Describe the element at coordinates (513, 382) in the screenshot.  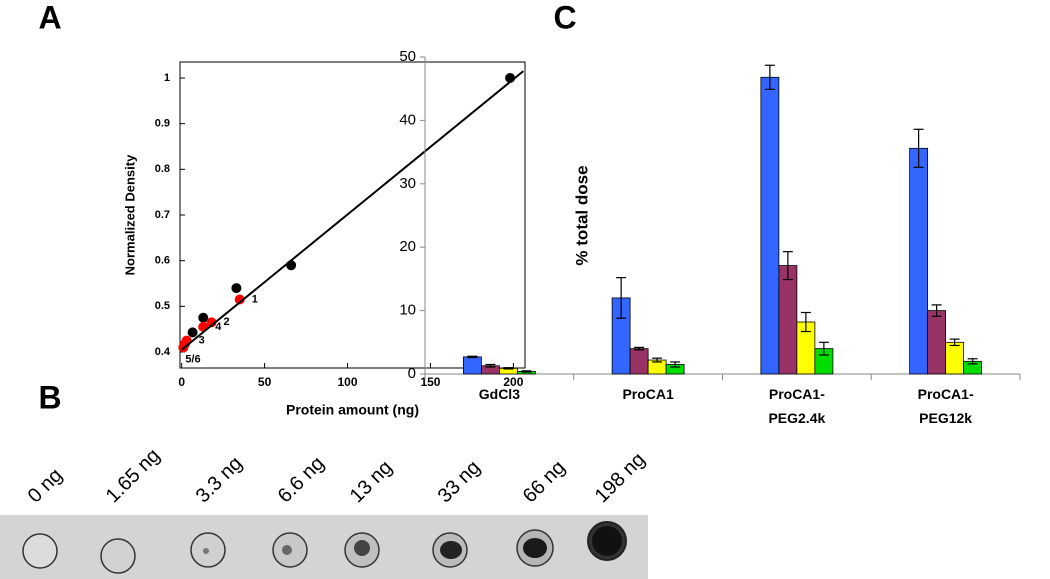
I see `x-tick-label: 200` at that location.